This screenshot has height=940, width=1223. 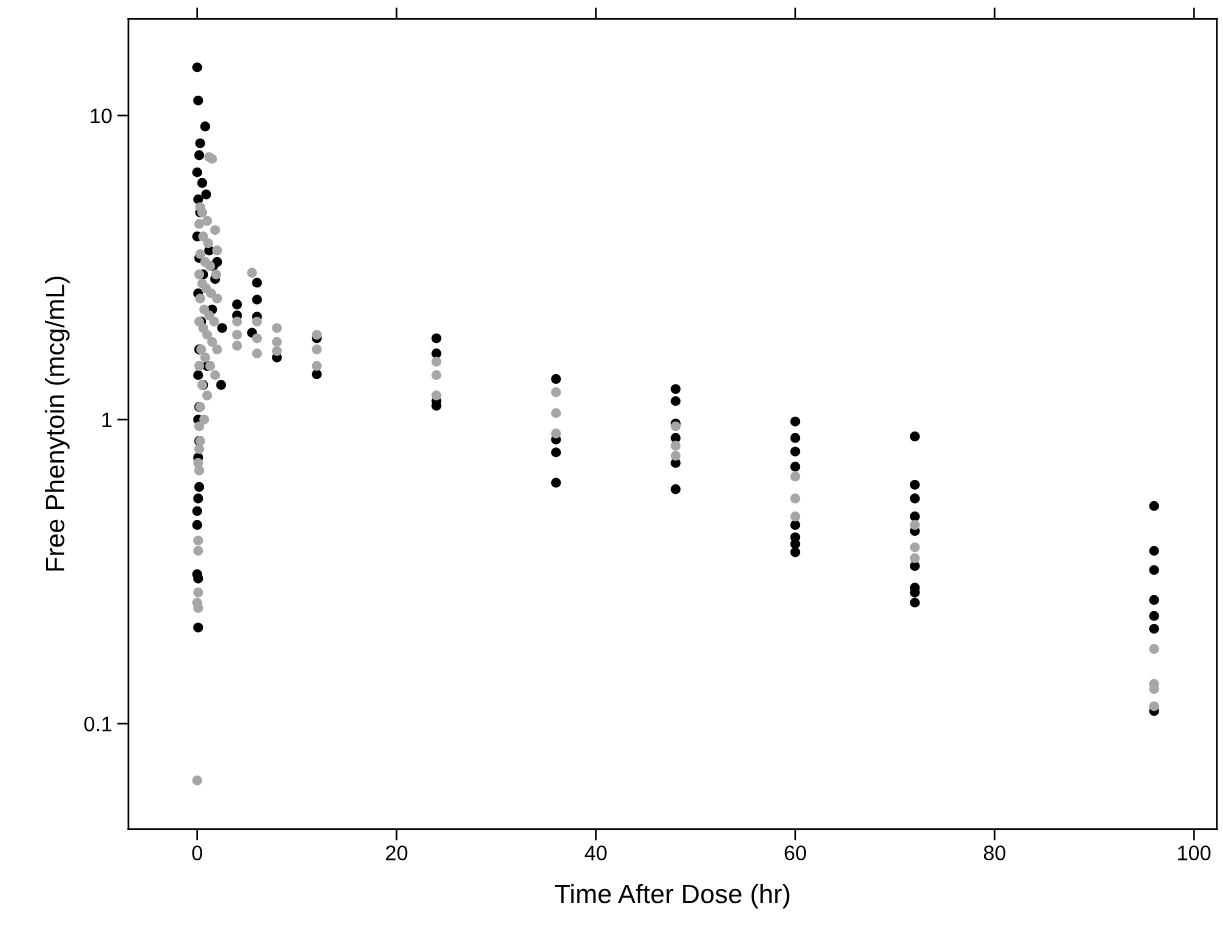 What do you see at coordinates (672, 896) in the screenshot?
I see `x-axis-title: Time After Dose (hr)` at bounding box center [672, 896].